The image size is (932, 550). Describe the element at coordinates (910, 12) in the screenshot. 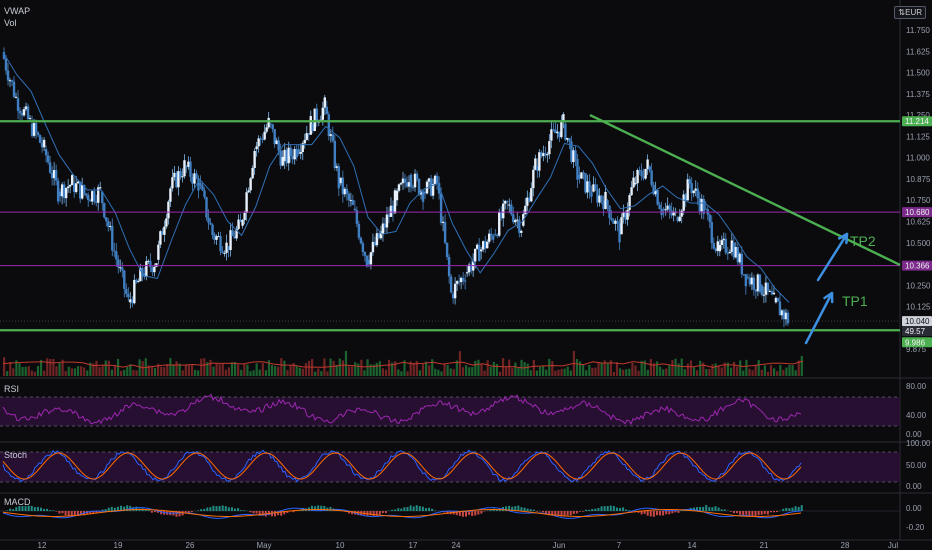

I see `currency-badge: ⇅EUR` at that location.